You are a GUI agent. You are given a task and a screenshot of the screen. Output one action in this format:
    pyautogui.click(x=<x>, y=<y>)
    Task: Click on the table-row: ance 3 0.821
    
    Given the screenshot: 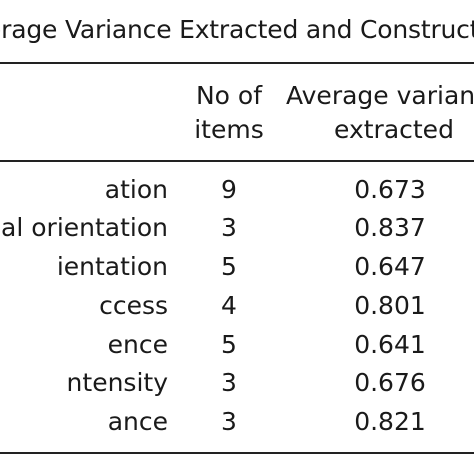 What is the action you would take?
    pyautogui.click(x=237, y=422)
    